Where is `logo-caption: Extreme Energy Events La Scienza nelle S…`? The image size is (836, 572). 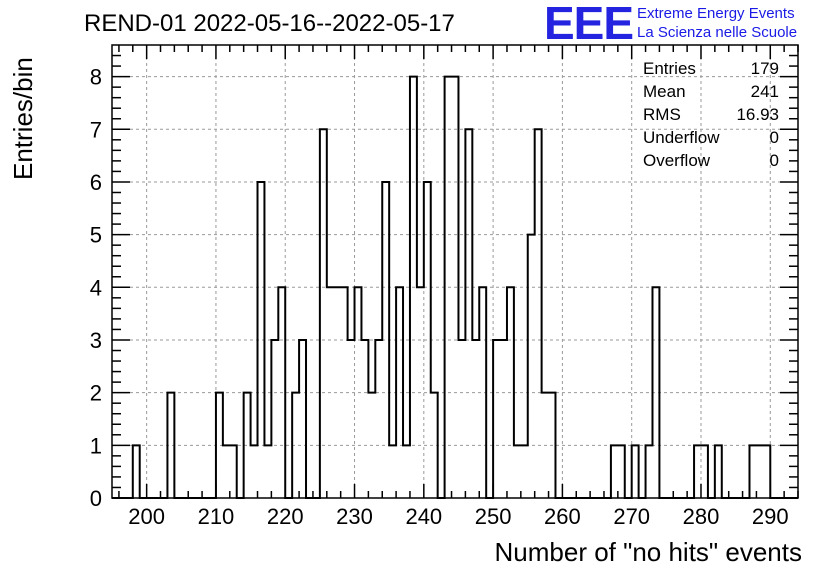
logo-caption: Extreme Energy Events La Scienza nelle S… is located at coordinates (717, 23).